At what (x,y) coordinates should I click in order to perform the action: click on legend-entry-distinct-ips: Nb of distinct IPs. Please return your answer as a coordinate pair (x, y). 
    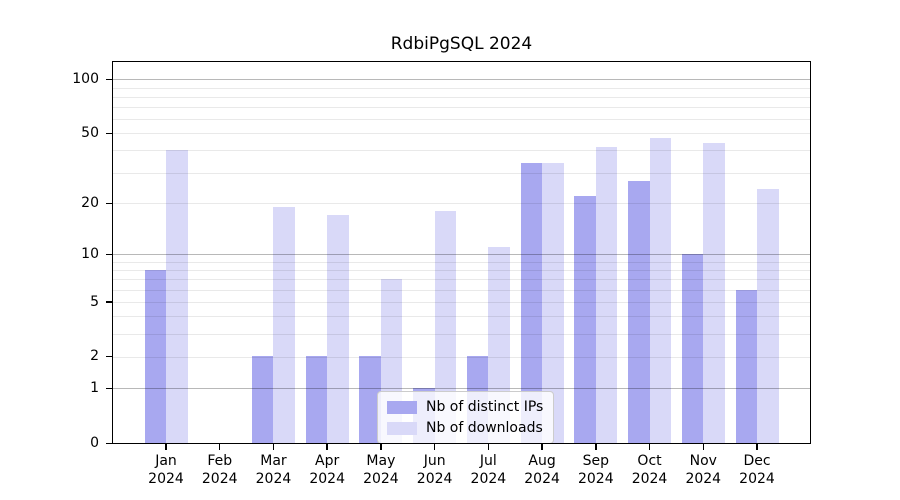
    Looking at the image, I should click on (465, 407).